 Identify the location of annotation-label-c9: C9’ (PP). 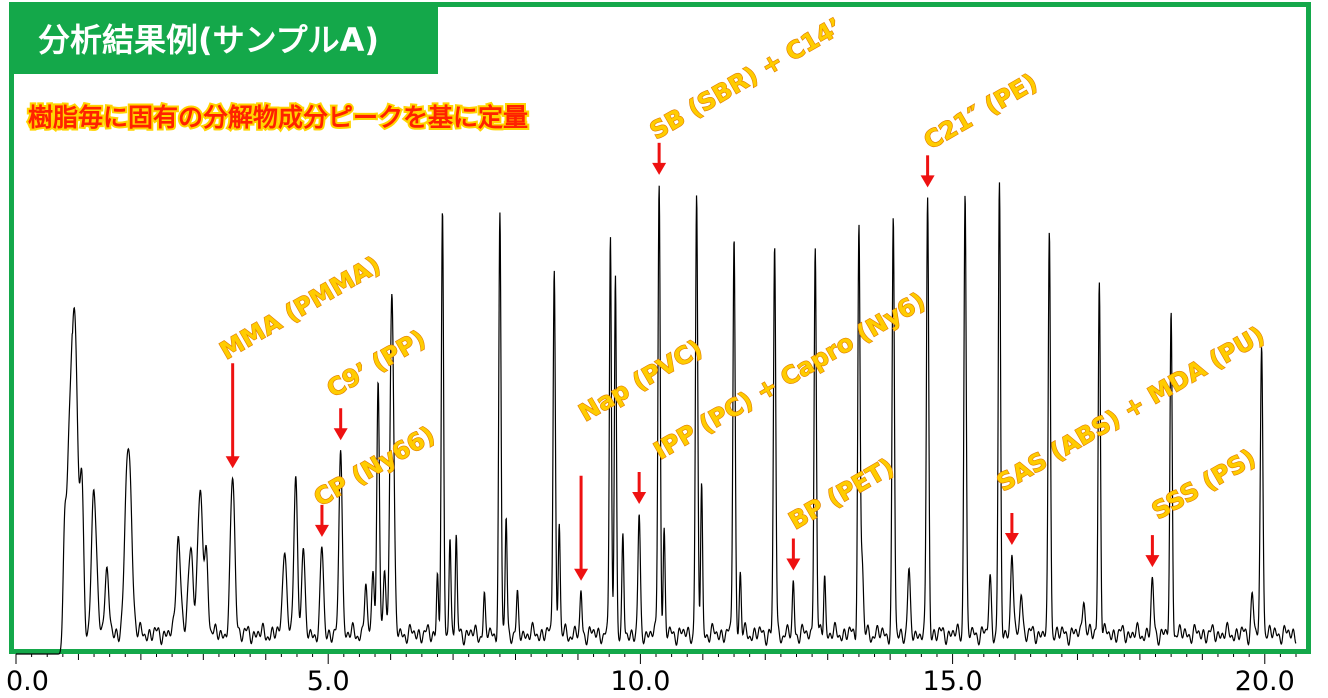
(376, 363).